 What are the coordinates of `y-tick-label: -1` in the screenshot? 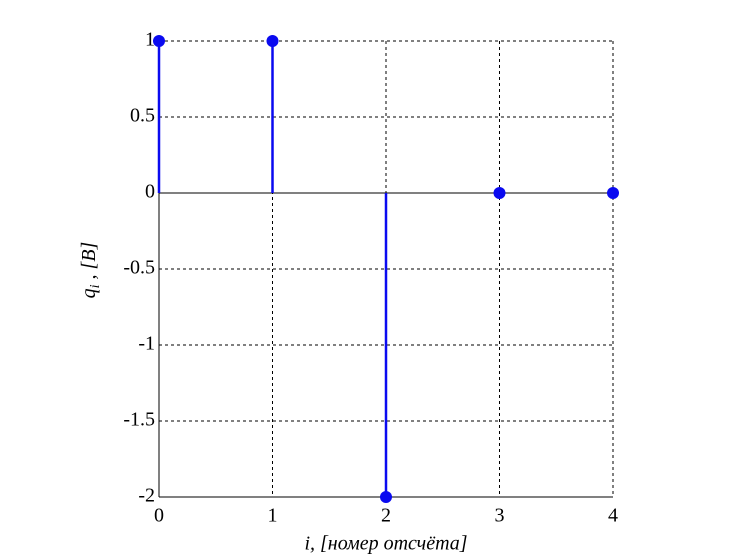 It's located at (146, 344).